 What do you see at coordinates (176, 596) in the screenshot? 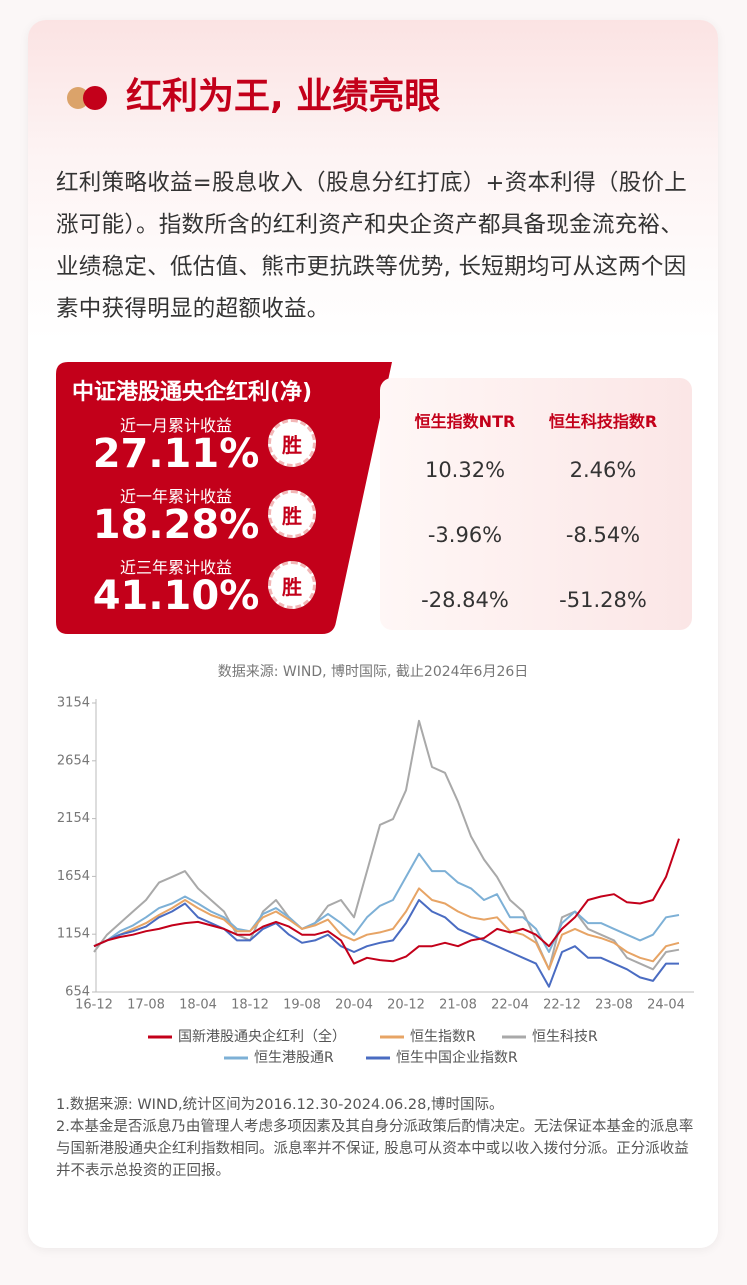
I see `row-value: 41.10%` at bounding box center [176, 596].